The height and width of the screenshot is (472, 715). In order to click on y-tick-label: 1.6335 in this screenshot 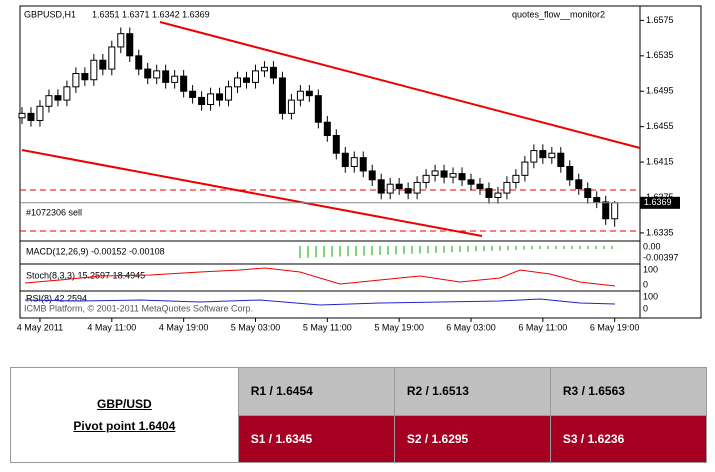, I will do `click(660, 232)`.